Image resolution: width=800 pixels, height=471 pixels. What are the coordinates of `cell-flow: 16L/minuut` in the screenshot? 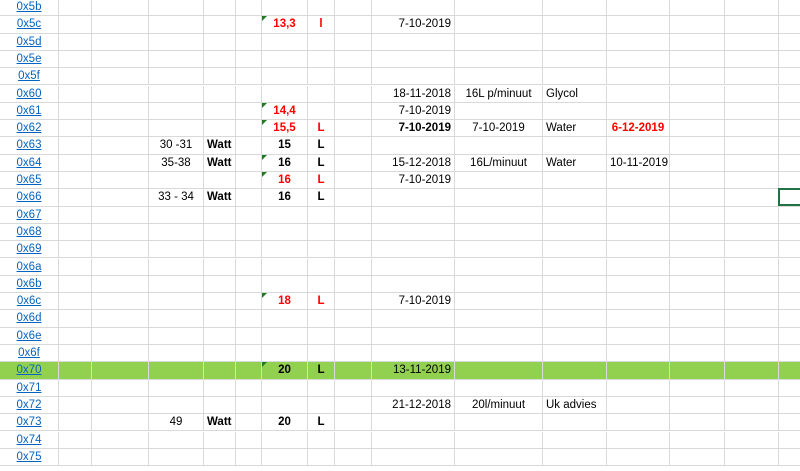 It's located at (499, 162).